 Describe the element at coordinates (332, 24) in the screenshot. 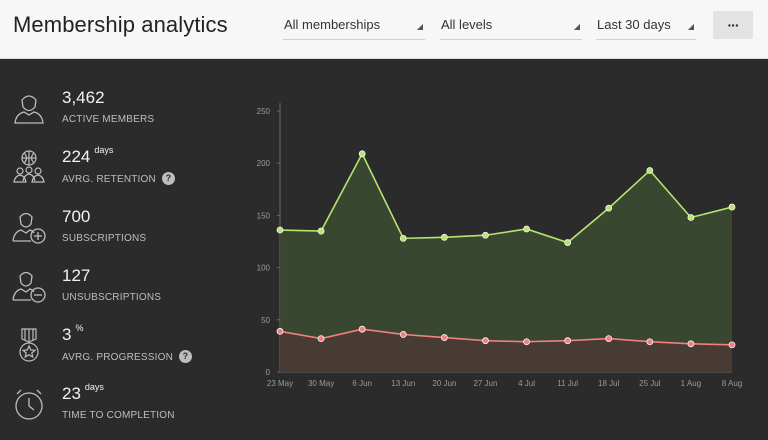

I see `membership-filter-value: All memberships` at that location.